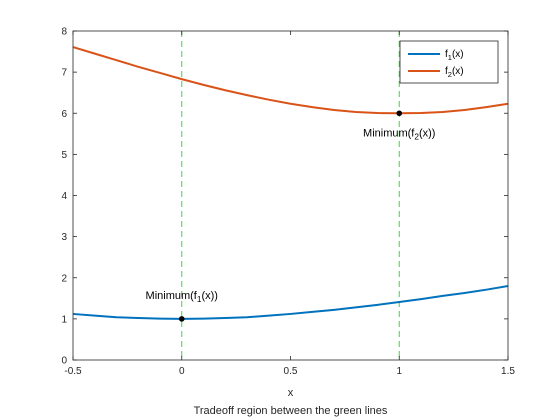  Describe the element at coordinates (182, 297) in the screenshot. I see `minimum-label-1: Minimum(f1(x))` at that location.